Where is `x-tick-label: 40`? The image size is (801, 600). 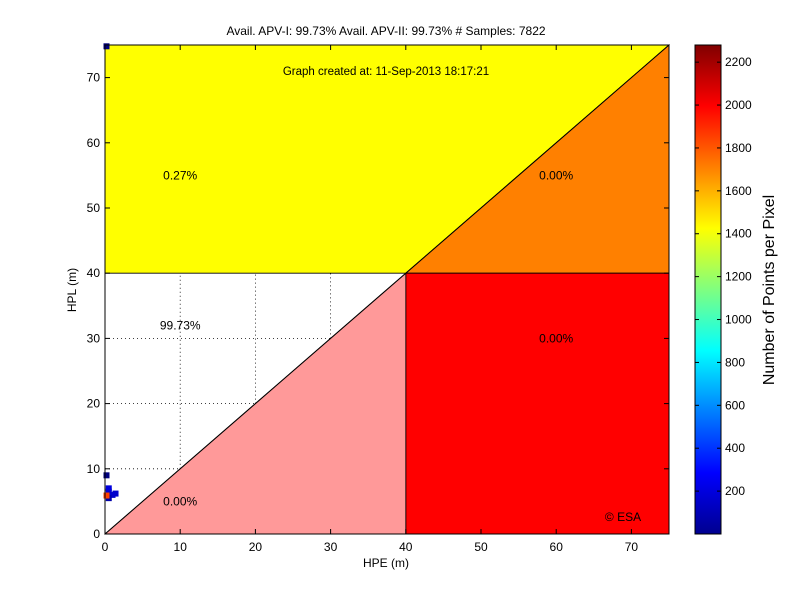
x-tick-label: 40 is located at coordinates (406, 547).